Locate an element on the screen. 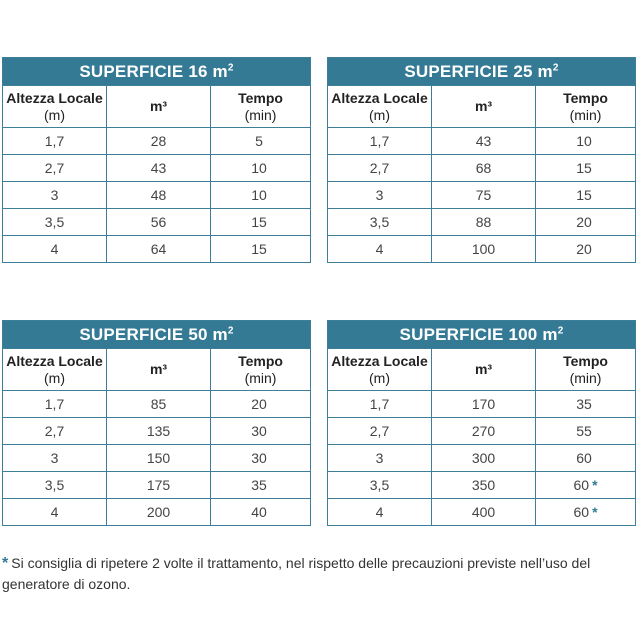 The width and height of the screenshot is (640, 640). cell-m3: 170 is located at coordinates (483, 404).